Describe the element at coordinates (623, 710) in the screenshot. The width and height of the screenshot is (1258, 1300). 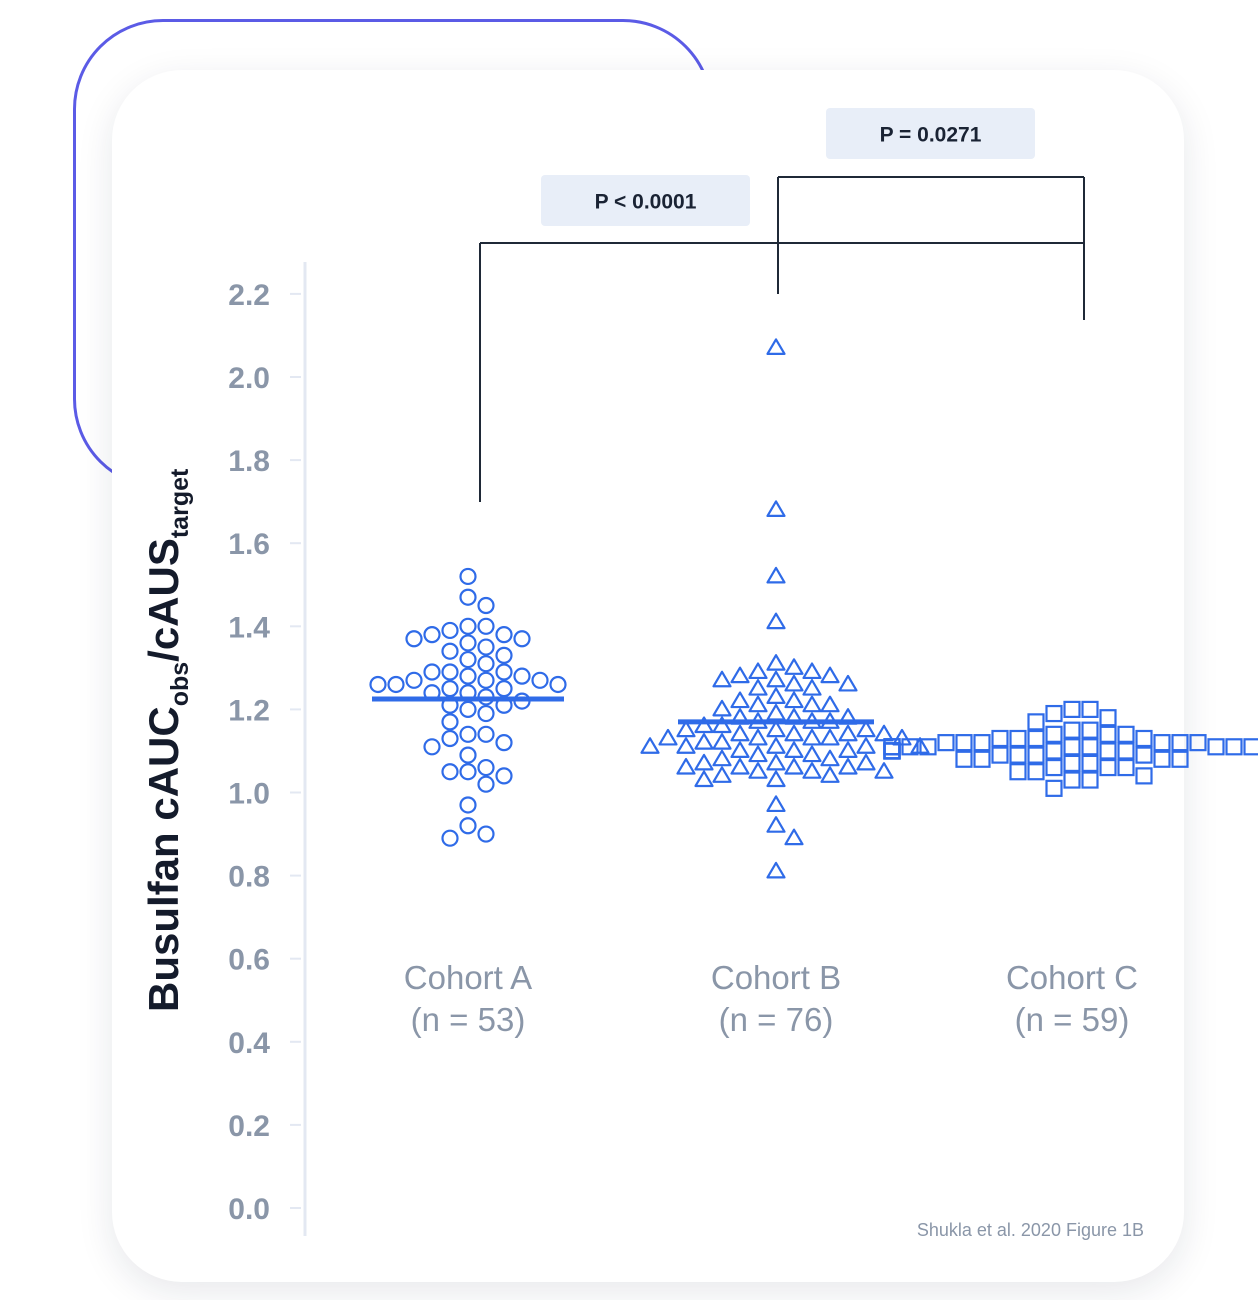
I see `median-lines` at that location.